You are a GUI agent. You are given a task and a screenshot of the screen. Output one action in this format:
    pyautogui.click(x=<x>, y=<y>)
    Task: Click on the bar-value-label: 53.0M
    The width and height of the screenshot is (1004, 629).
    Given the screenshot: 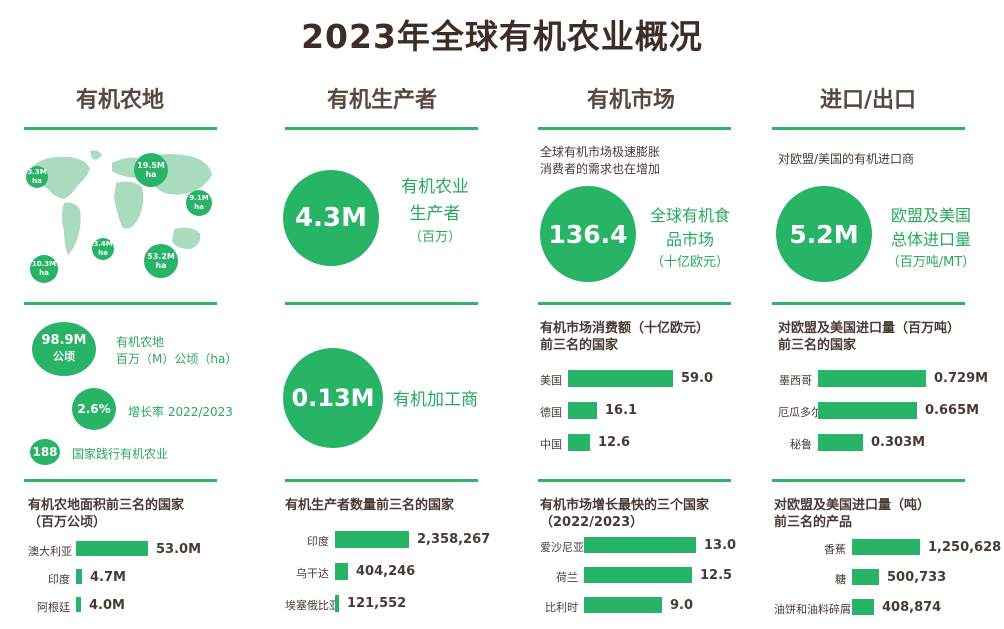 What is the action you would take?
    pyautogui.click(x=179, y=549)
    